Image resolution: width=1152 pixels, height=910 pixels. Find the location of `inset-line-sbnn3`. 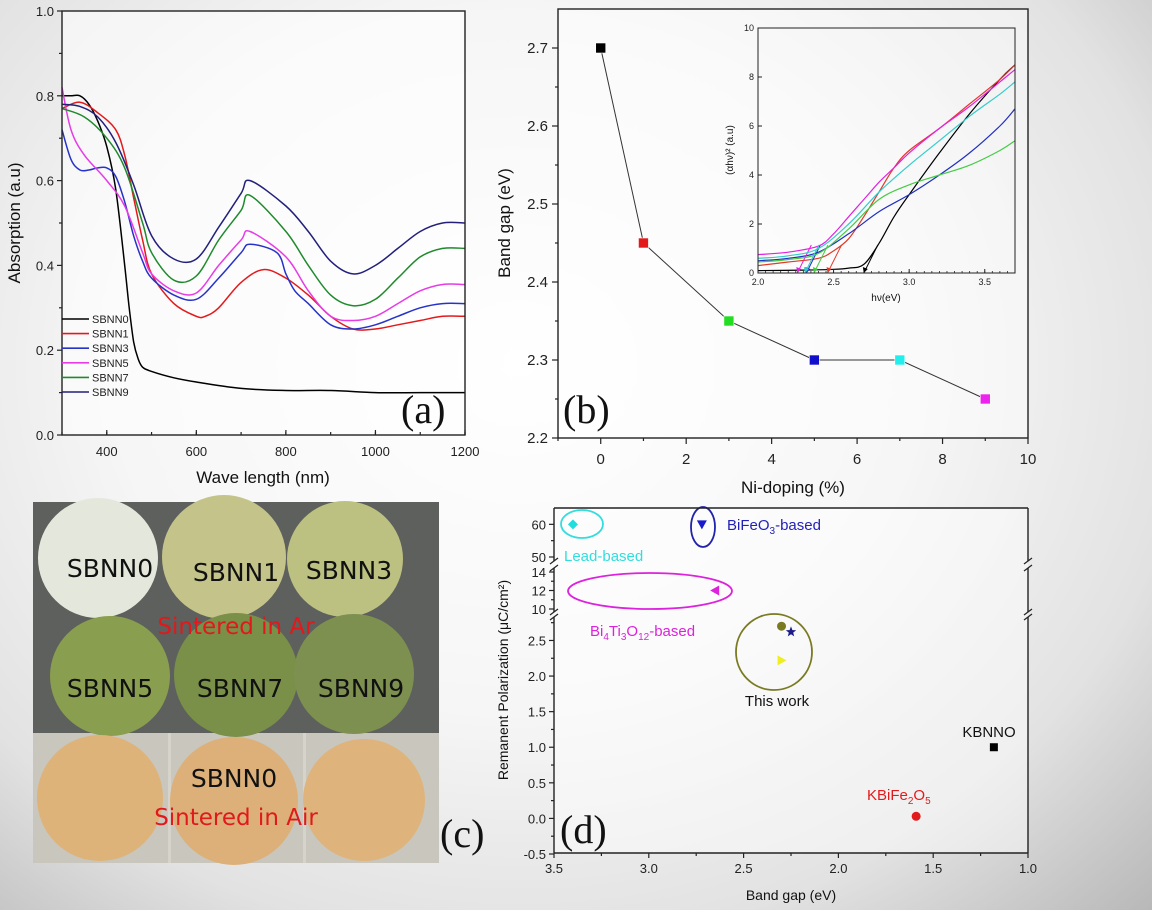

inset-line-sbnn3 is located at coordinates (886, 185).